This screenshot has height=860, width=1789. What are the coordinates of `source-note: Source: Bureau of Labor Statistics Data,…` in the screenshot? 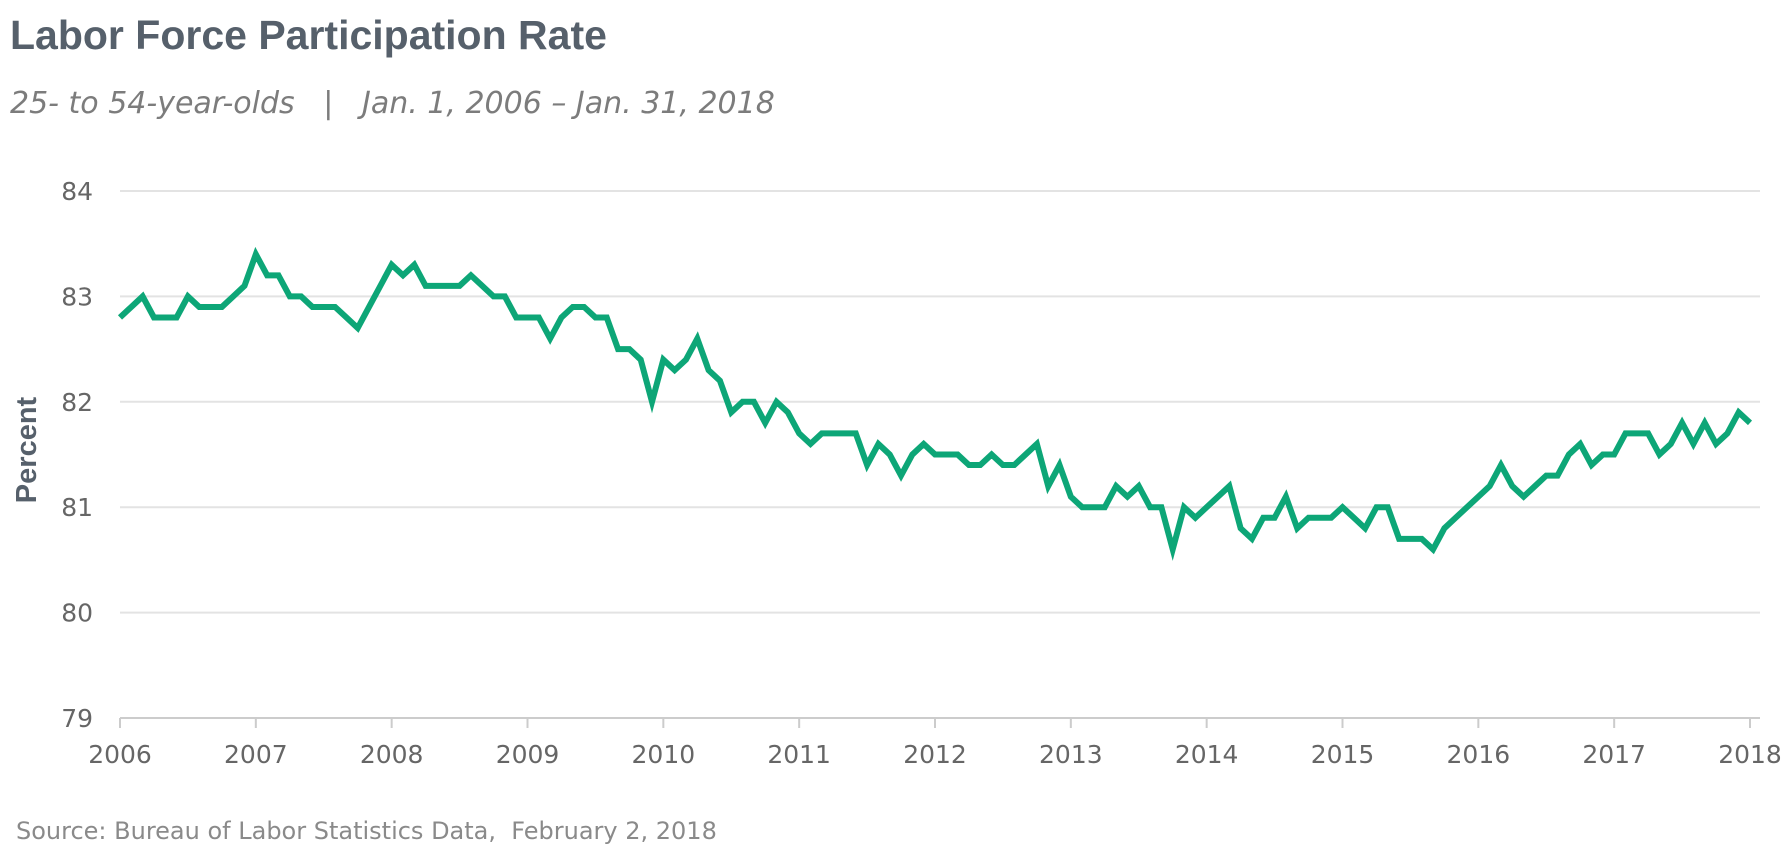 It's located at (366, 831).